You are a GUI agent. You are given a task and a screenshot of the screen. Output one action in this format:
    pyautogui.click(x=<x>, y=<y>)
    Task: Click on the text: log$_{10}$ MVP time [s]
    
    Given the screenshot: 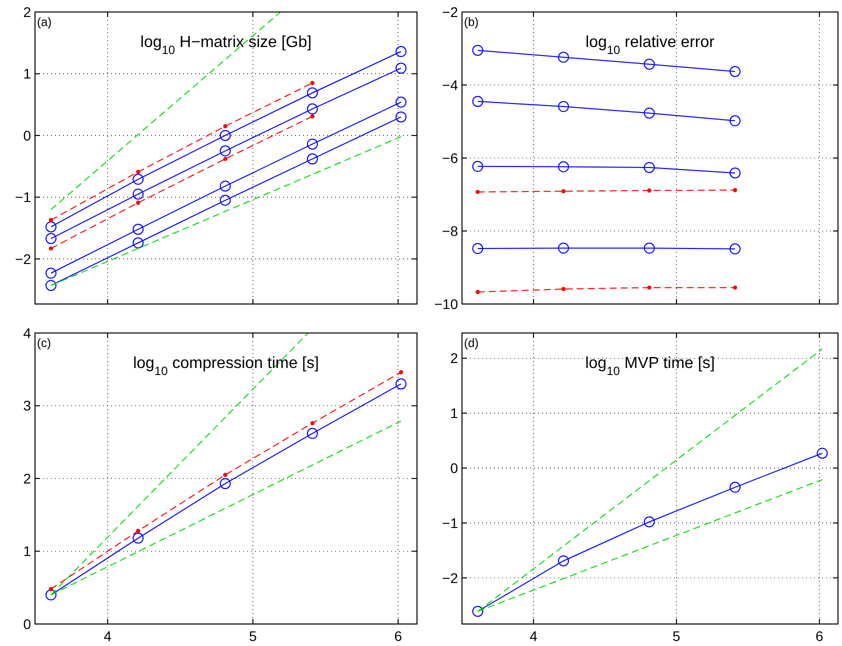 What is the action you would take?
    pyautogui.click(x=650, y=366)
    